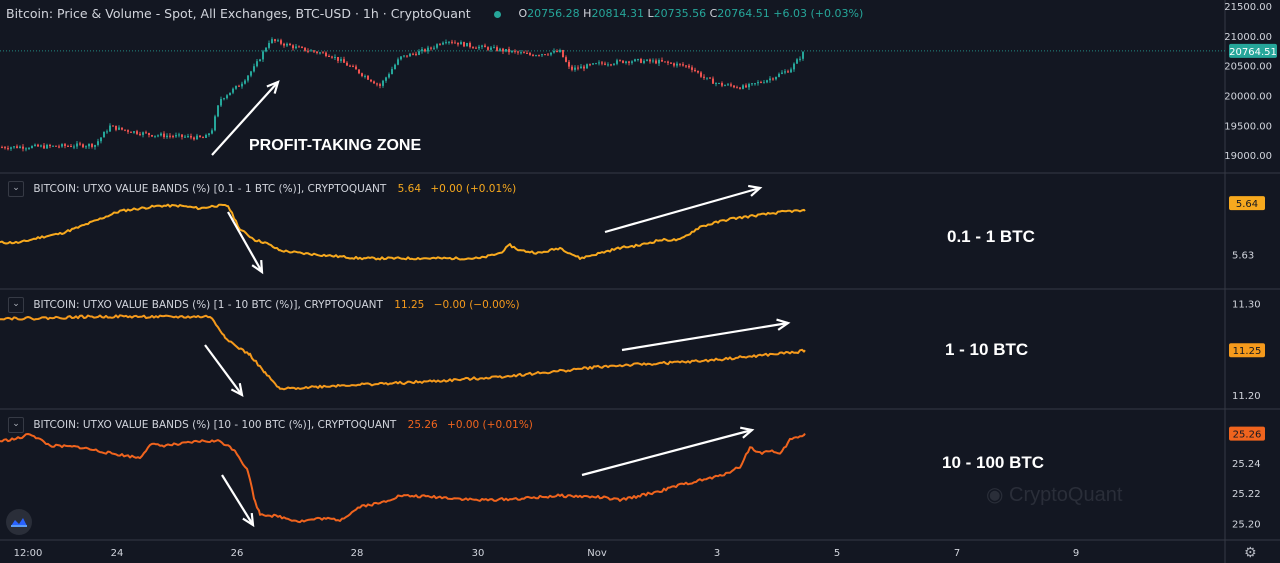 This screenshot has width=1280, height=563. I want to click on time-tick-label: Nov, so click(597, 553).